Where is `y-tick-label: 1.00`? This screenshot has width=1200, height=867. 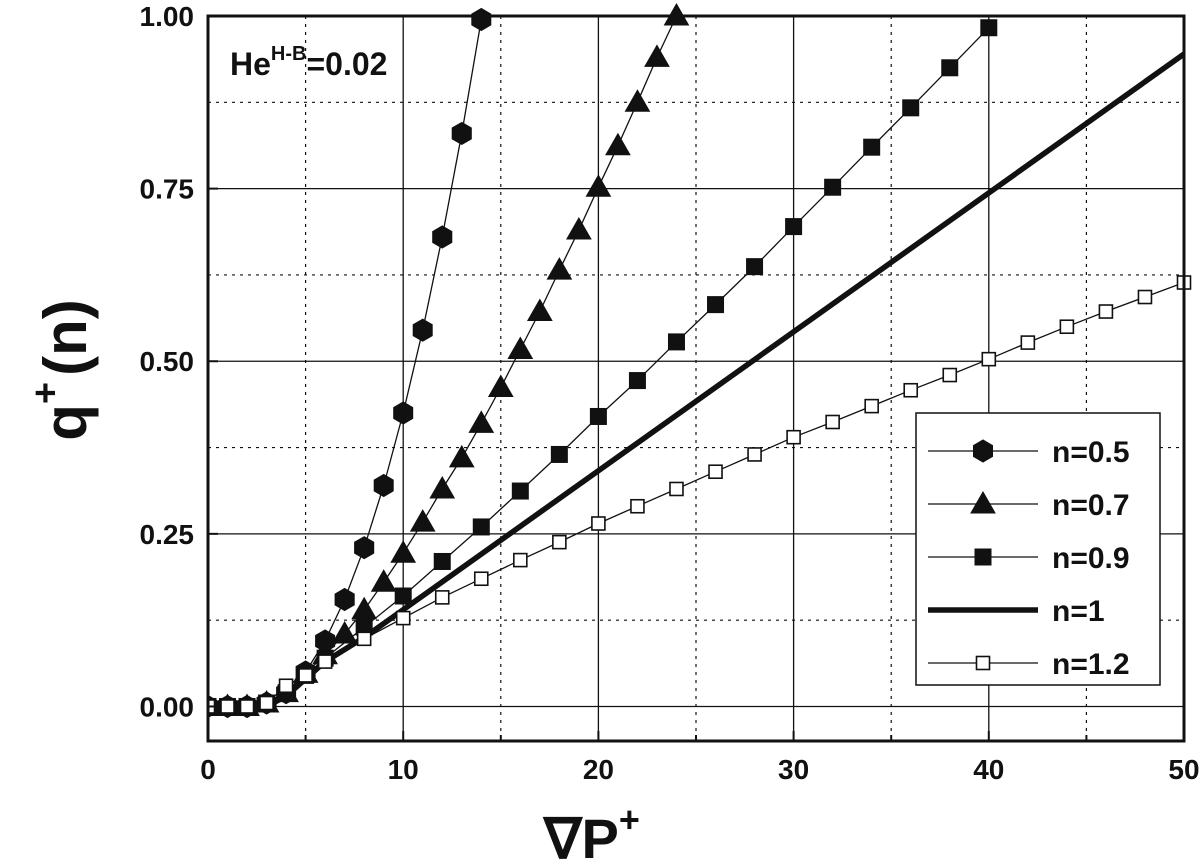 y-tick-label: 1.00 is located at coordinates (167, 16).